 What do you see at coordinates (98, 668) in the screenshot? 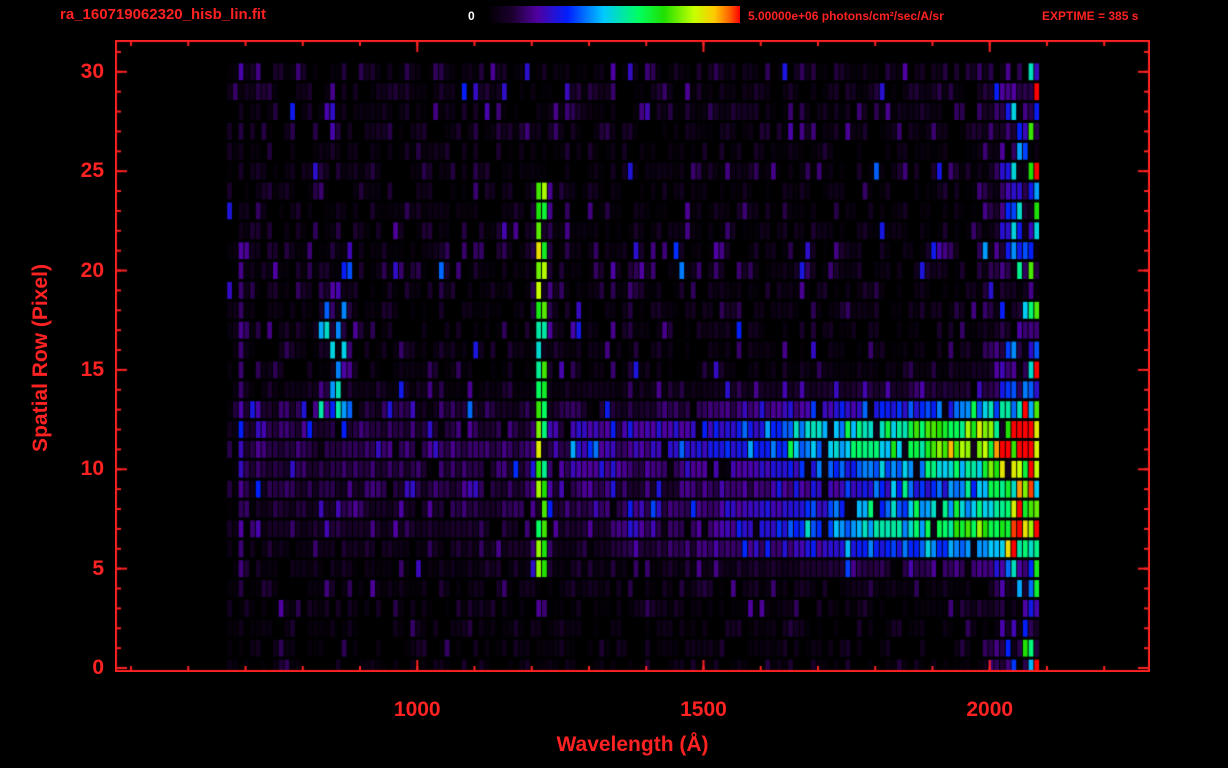
I see `y-tick-label: 0` at bounding box center [98, 668].